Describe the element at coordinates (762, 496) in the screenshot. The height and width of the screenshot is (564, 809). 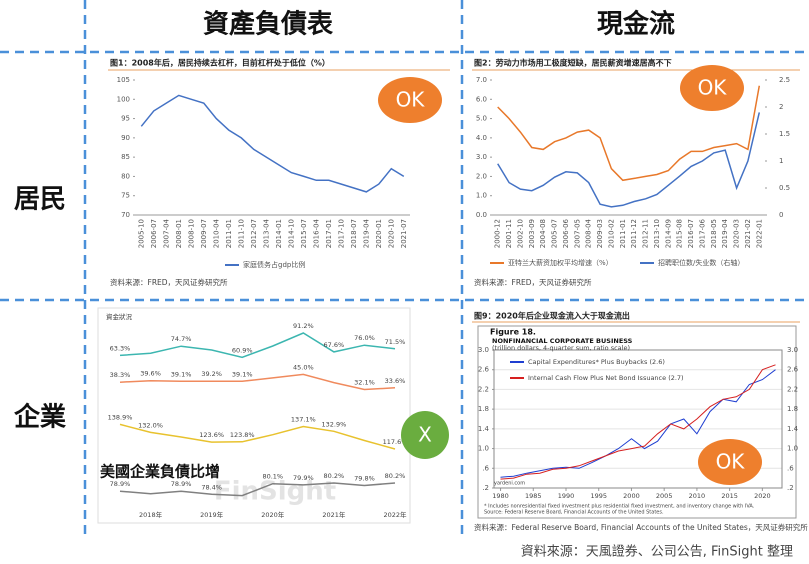
I see `x-tick-label: 2020` at that location.